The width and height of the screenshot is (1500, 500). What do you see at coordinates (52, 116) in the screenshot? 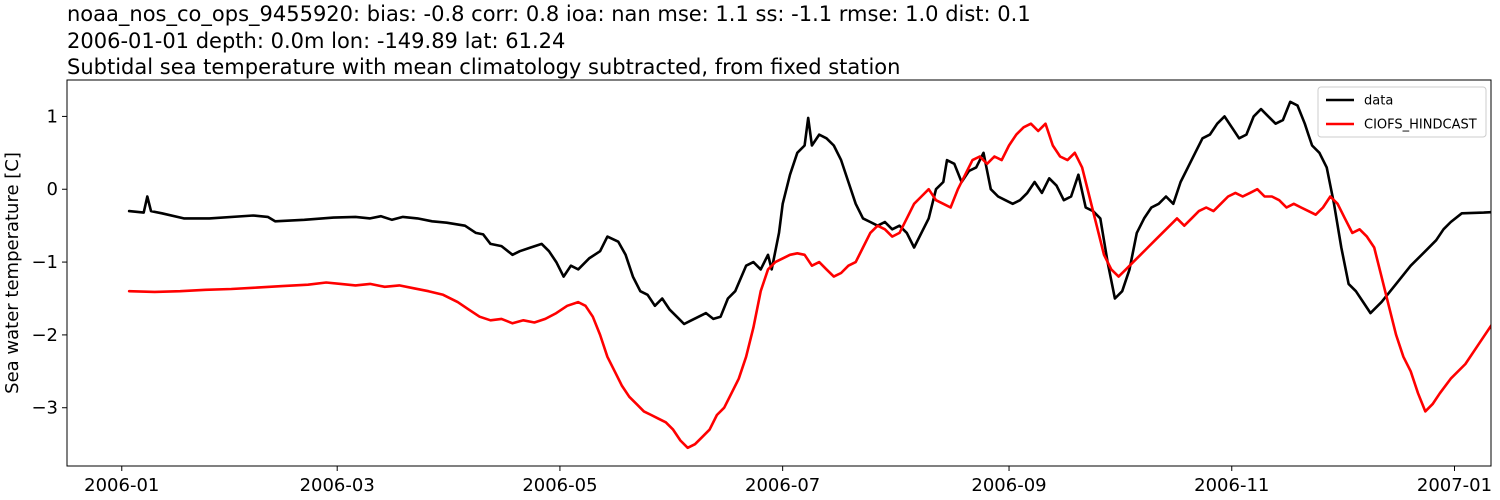
I see `y-tick-label: 1` at bounding box center [52, 116].